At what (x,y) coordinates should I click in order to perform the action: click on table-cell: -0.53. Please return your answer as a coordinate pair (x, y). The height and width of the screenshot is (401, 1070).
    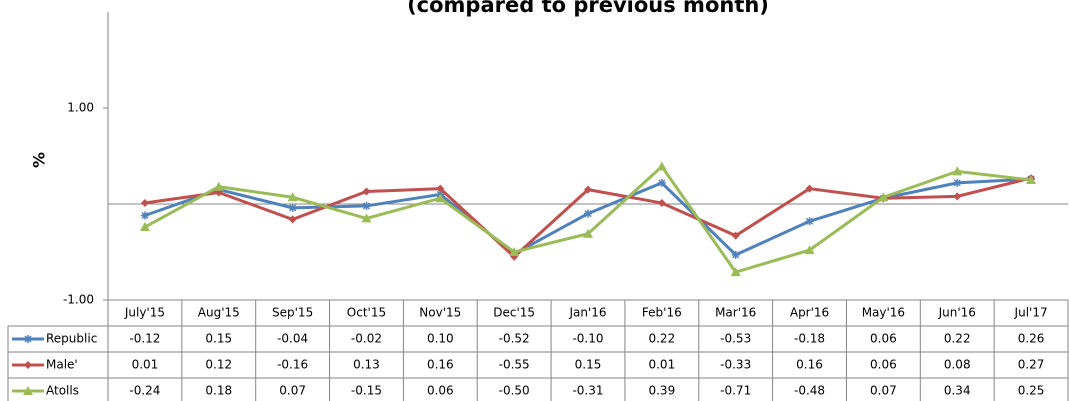
    Looking at the image, I should click on (735, 339).